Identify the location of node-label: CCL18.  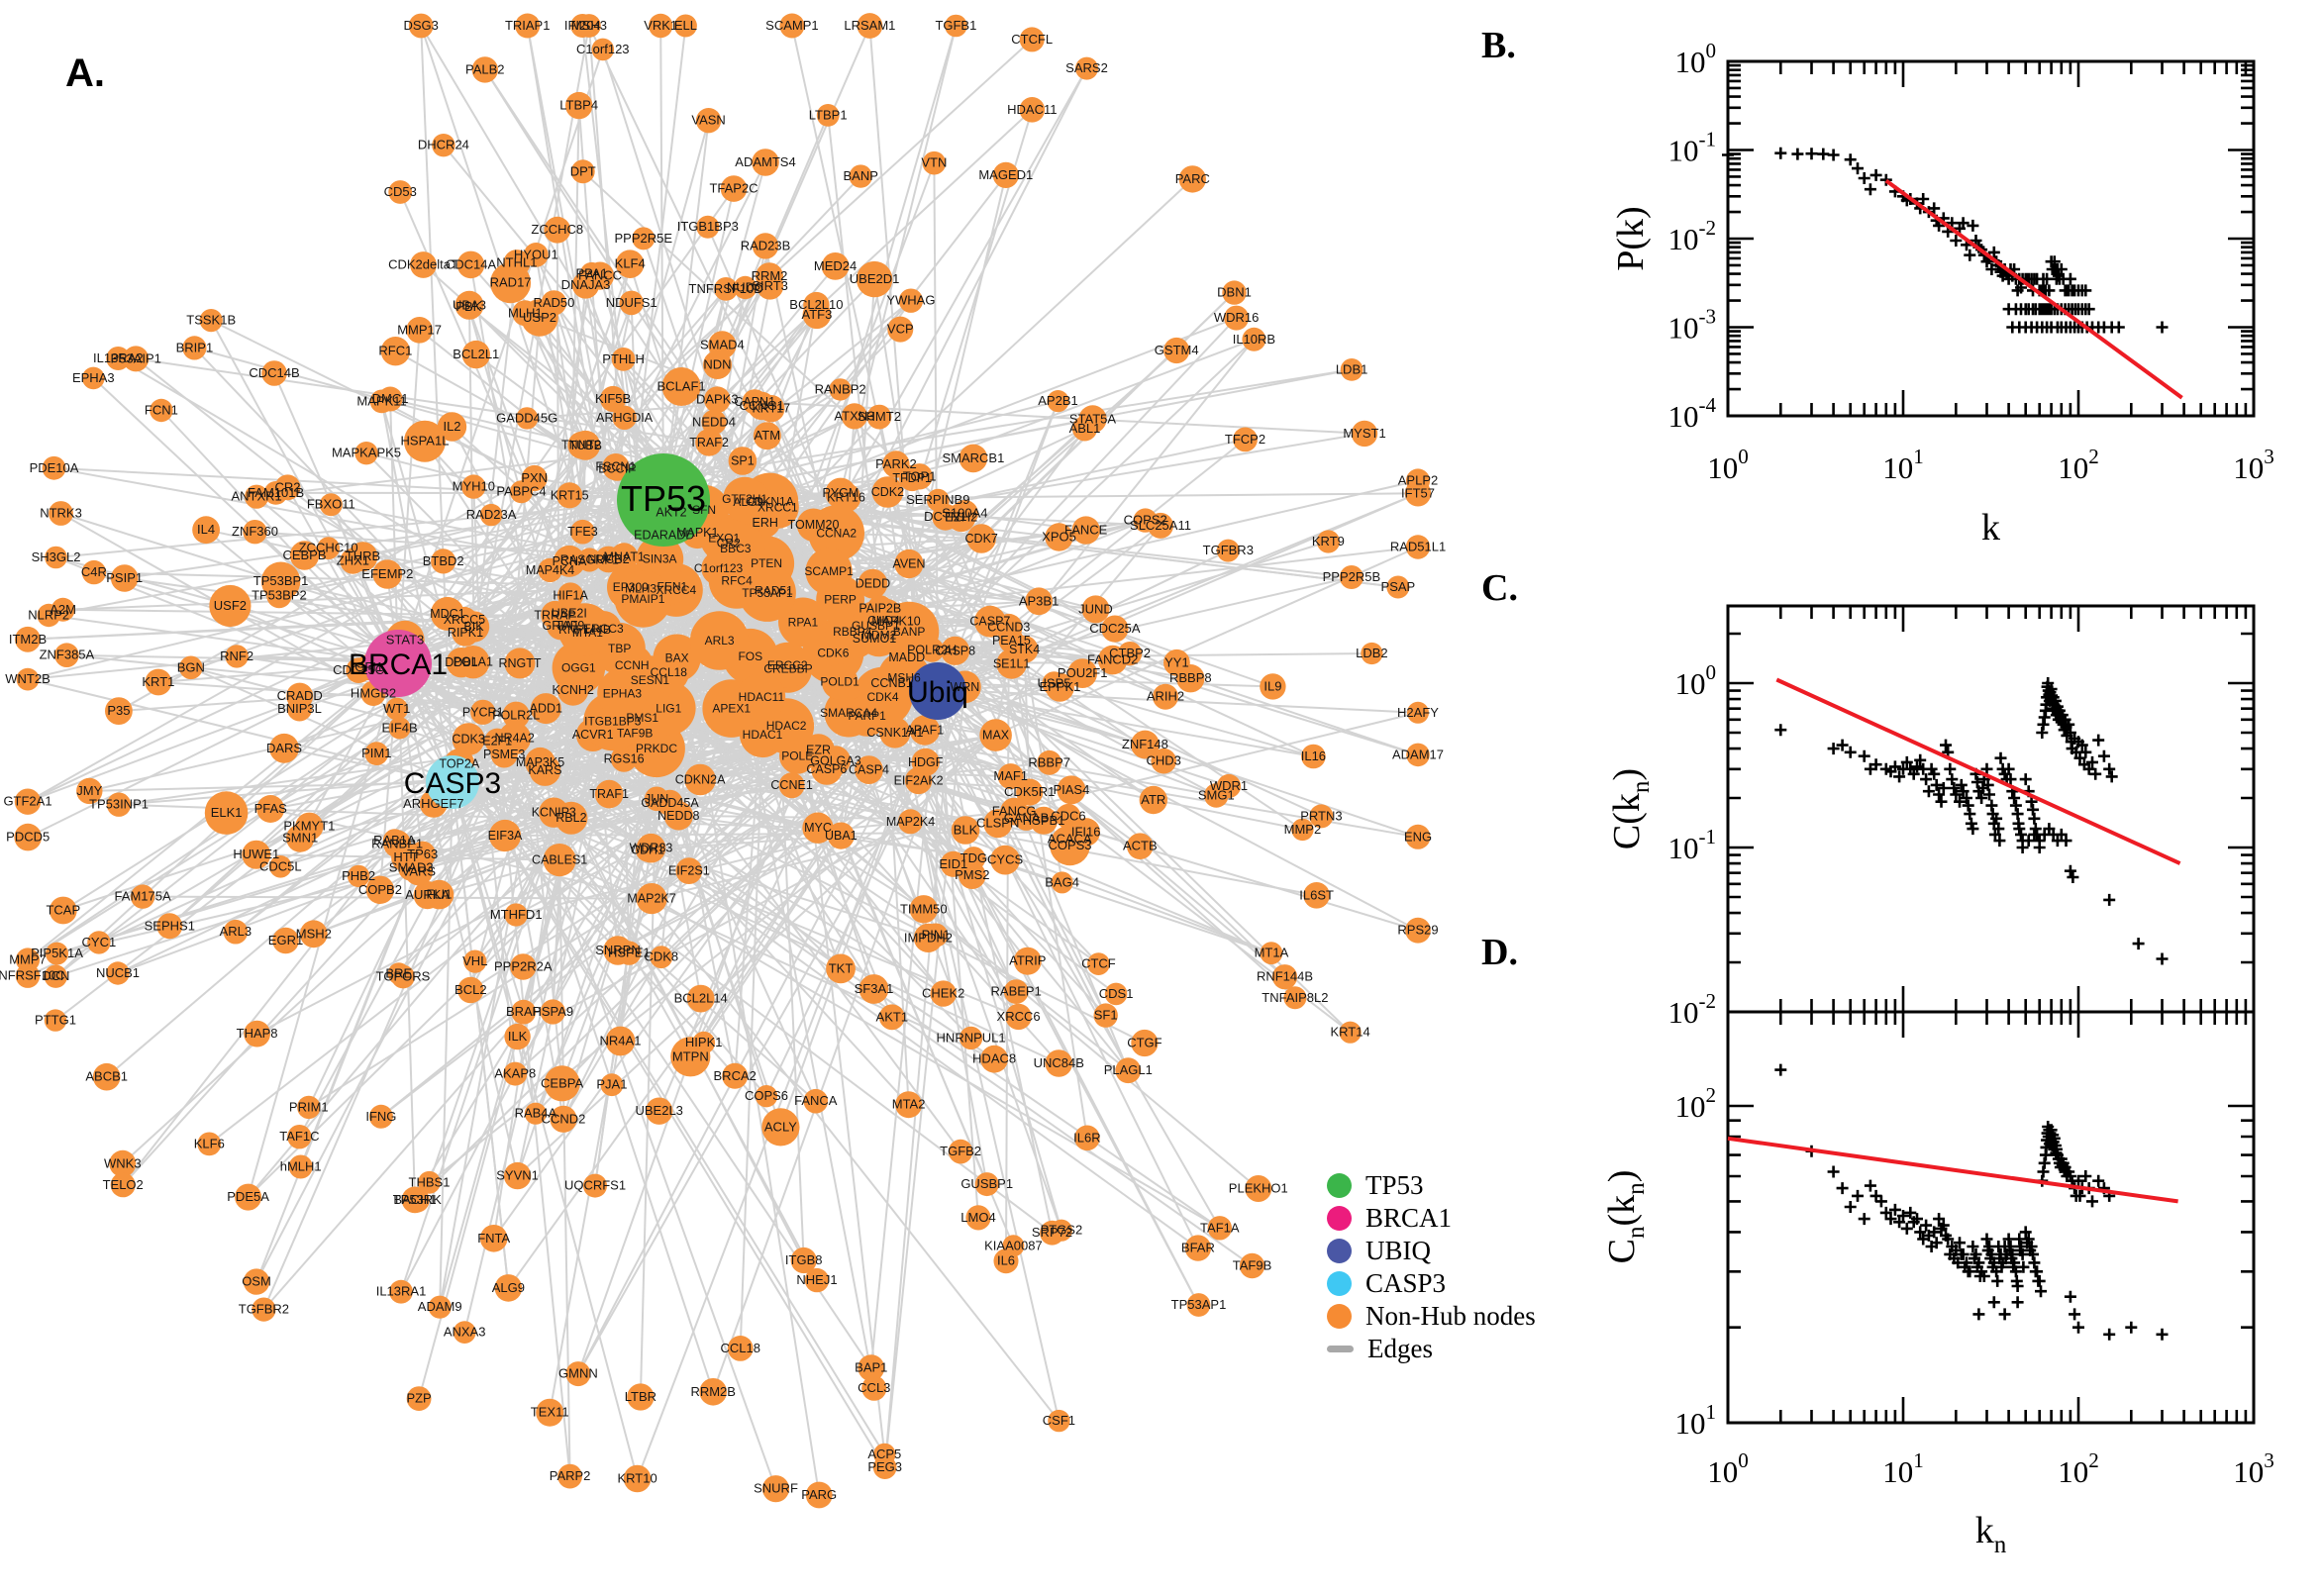
(740, 1348).